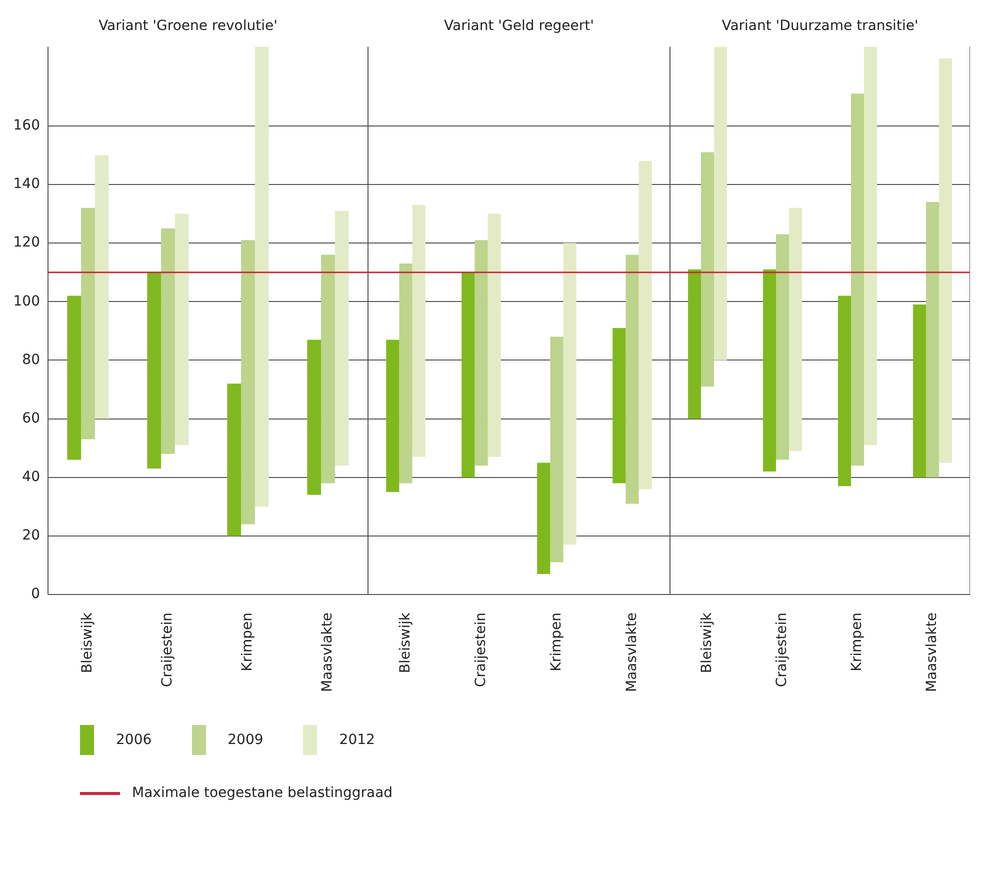 This screenshot has width=983, height=885. Describe the element at coordinates (31, 536) in the screenshot. I see `y-tick-label: 20` at that location.